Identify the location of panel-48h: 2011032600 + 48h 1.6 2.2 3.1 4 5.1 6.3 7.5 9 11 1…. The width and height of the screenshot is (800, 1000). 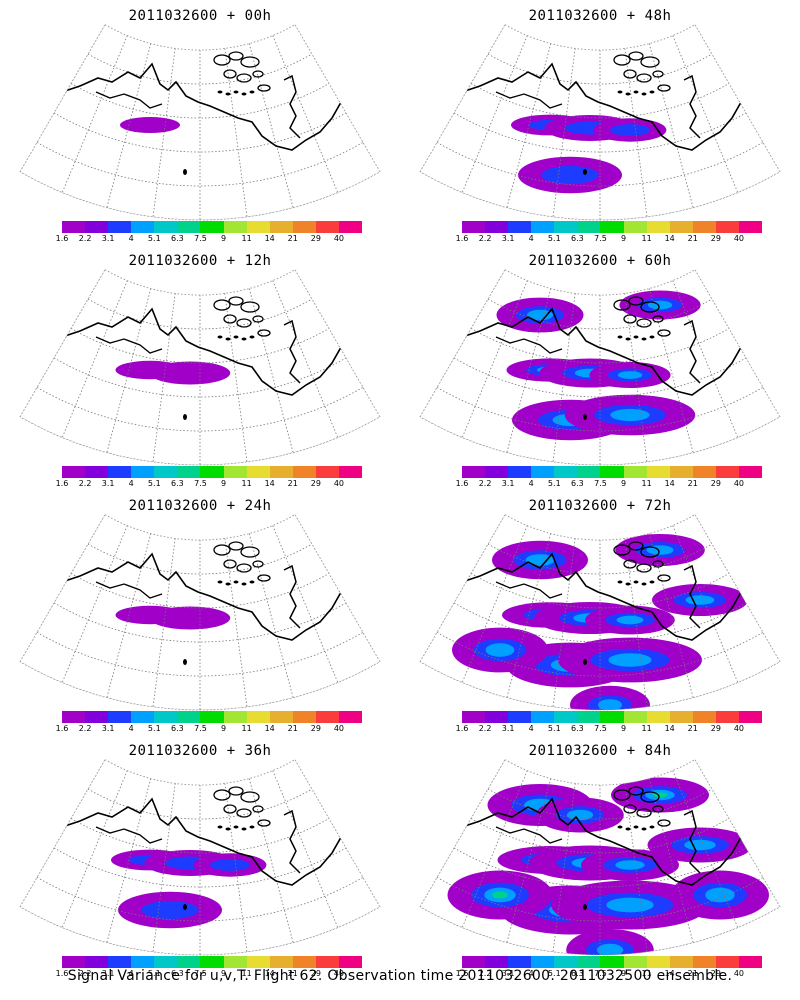
(600, 122).